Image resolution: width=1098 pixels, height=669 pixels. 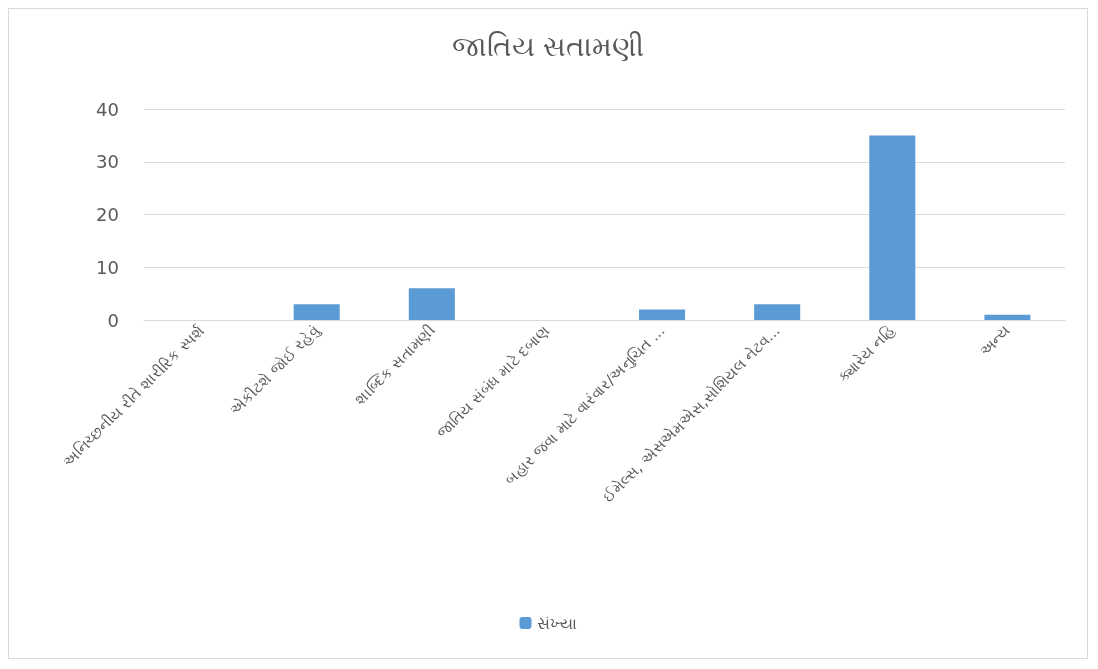 I want to click on legend-label: સંખ્યા, so click(x=556, y=623).